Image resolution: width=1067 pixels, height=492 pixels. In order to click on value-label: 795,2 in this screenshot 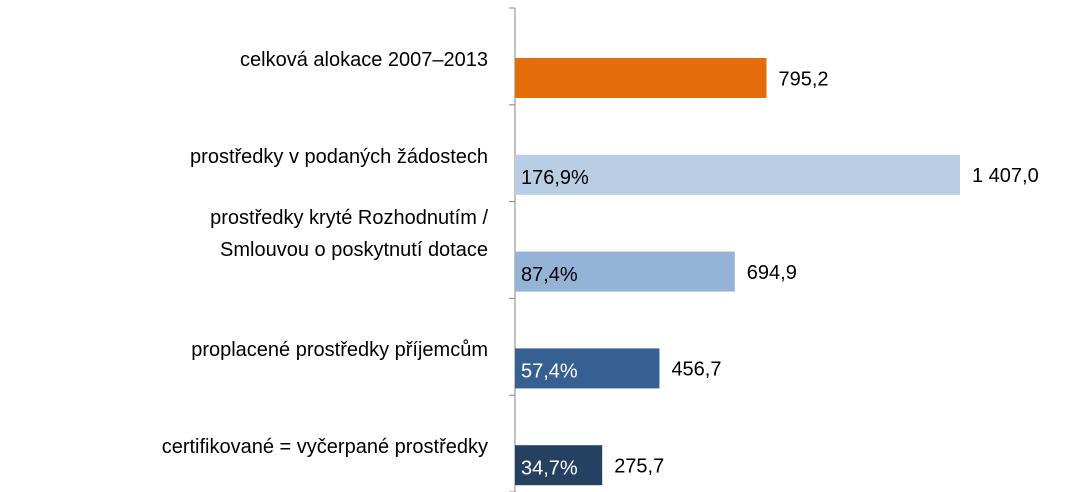, I will do `click(804, 79)`.